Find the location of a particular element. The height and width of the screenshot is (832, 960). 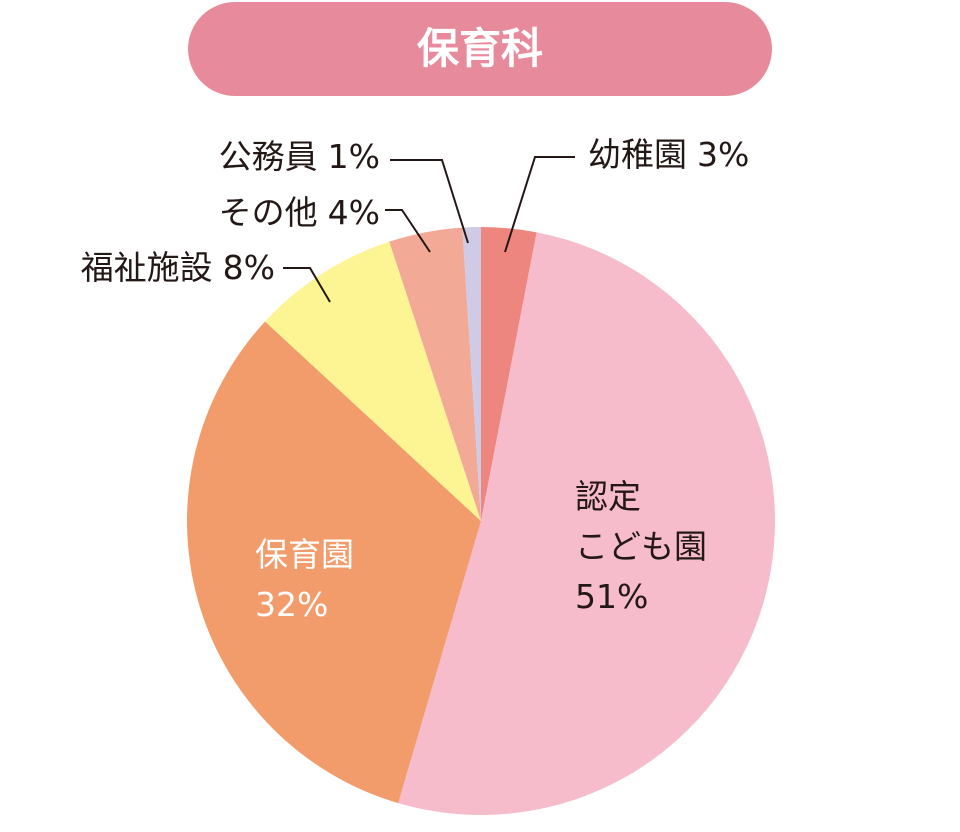

callout-label: 幼稚園 3% is located at coordinates (668, 155).